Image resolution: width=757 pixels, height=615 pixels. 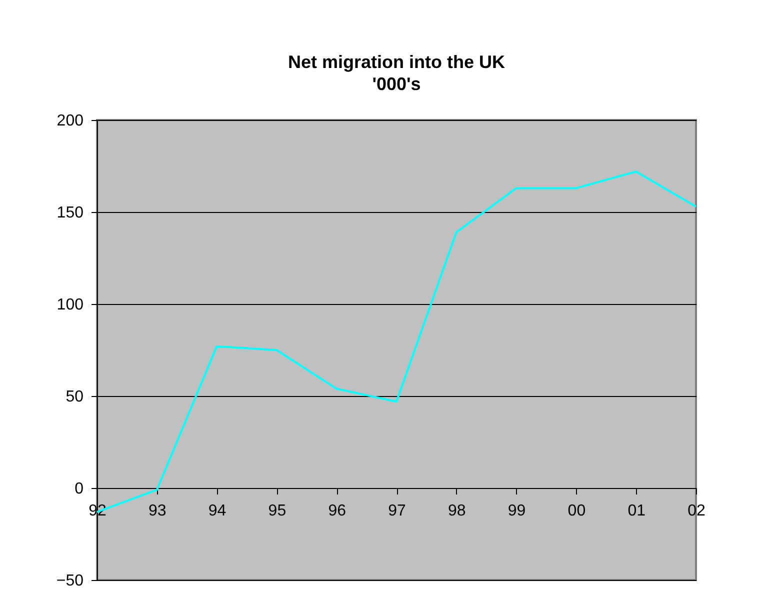 I want to click on x-tick-label: 95, so click(x=277, y=511).